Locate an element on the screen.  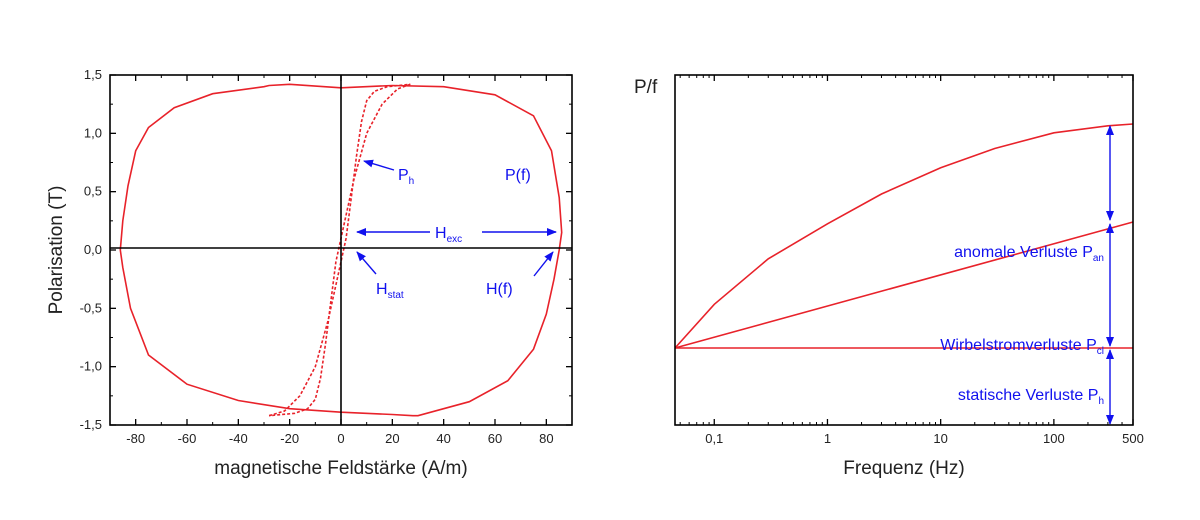
x-tick-label: -20 is located at coordinates (289, 438).